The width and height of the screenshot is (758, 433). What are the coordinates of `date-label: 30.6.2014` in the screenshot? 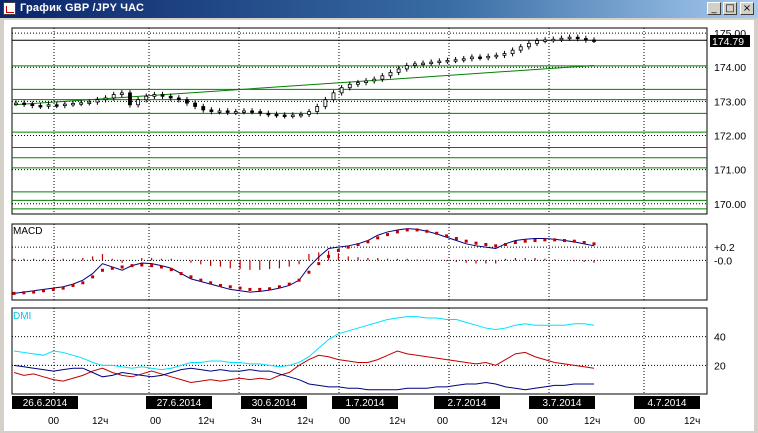 It's located at (274, 403).